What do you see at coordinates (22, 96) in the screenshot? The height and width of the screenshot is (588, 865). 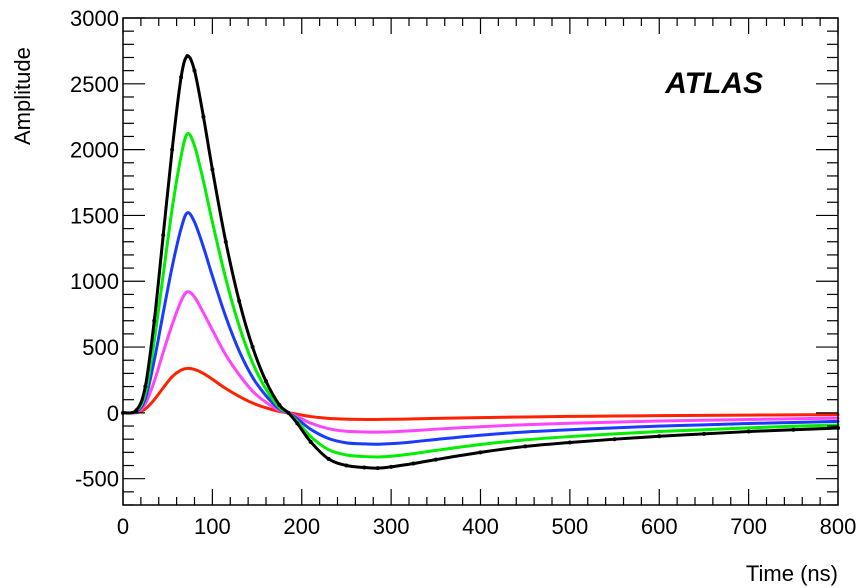 I see `y-axis-title: Amplitude` at bounding box center [22, 96].